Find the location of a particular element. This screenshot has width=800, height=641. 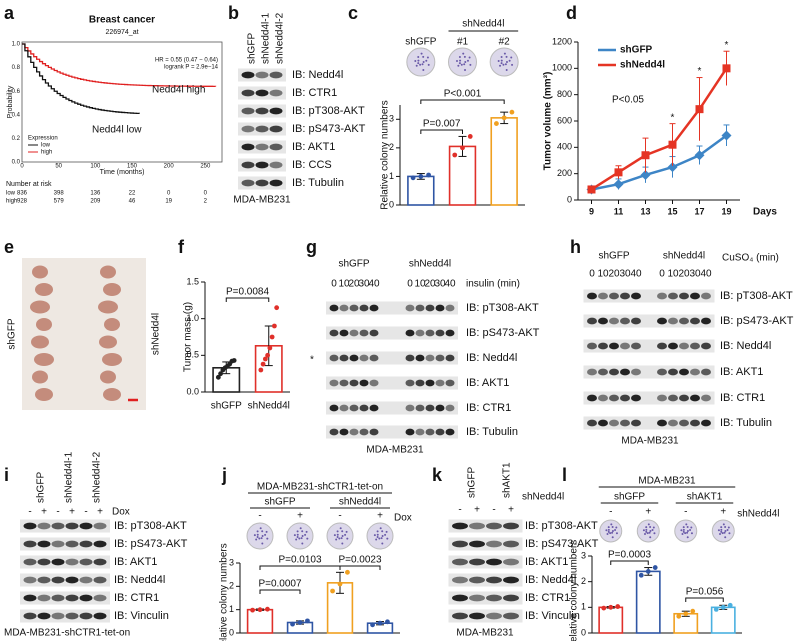

blot-label: IB: pS473-AKT is located at coordinates (757, 321).